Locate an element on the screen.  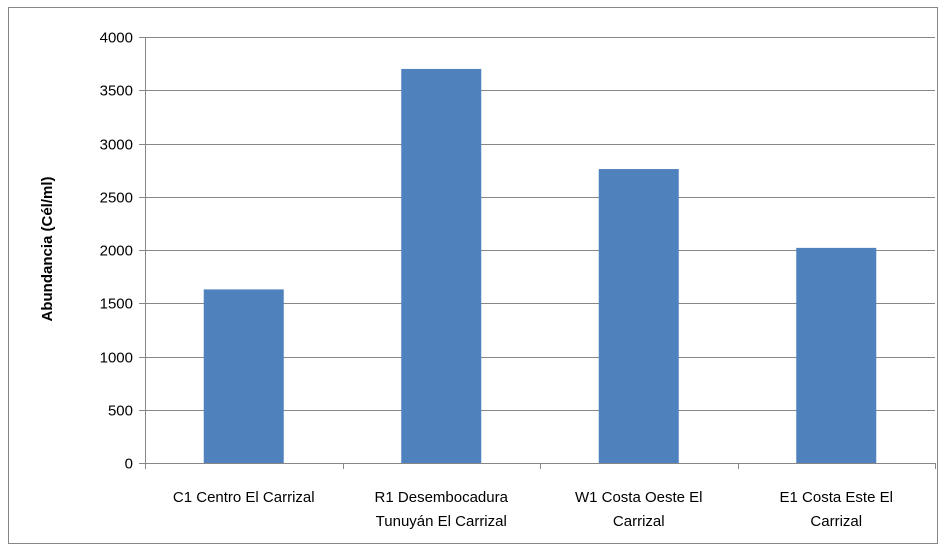
y-tick-label: 0 is located at coordinates (129, 464).